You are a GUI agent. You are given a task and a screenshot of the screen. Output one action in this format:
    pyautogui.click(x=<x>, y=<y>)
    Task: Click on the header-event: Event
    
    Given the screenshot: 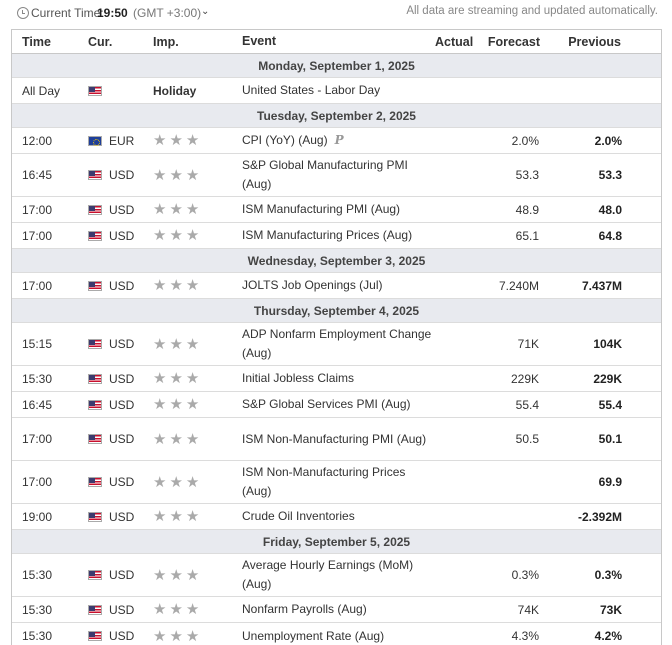 What is the action you would take?
    pyautogui.click(x=259, y=41)
    